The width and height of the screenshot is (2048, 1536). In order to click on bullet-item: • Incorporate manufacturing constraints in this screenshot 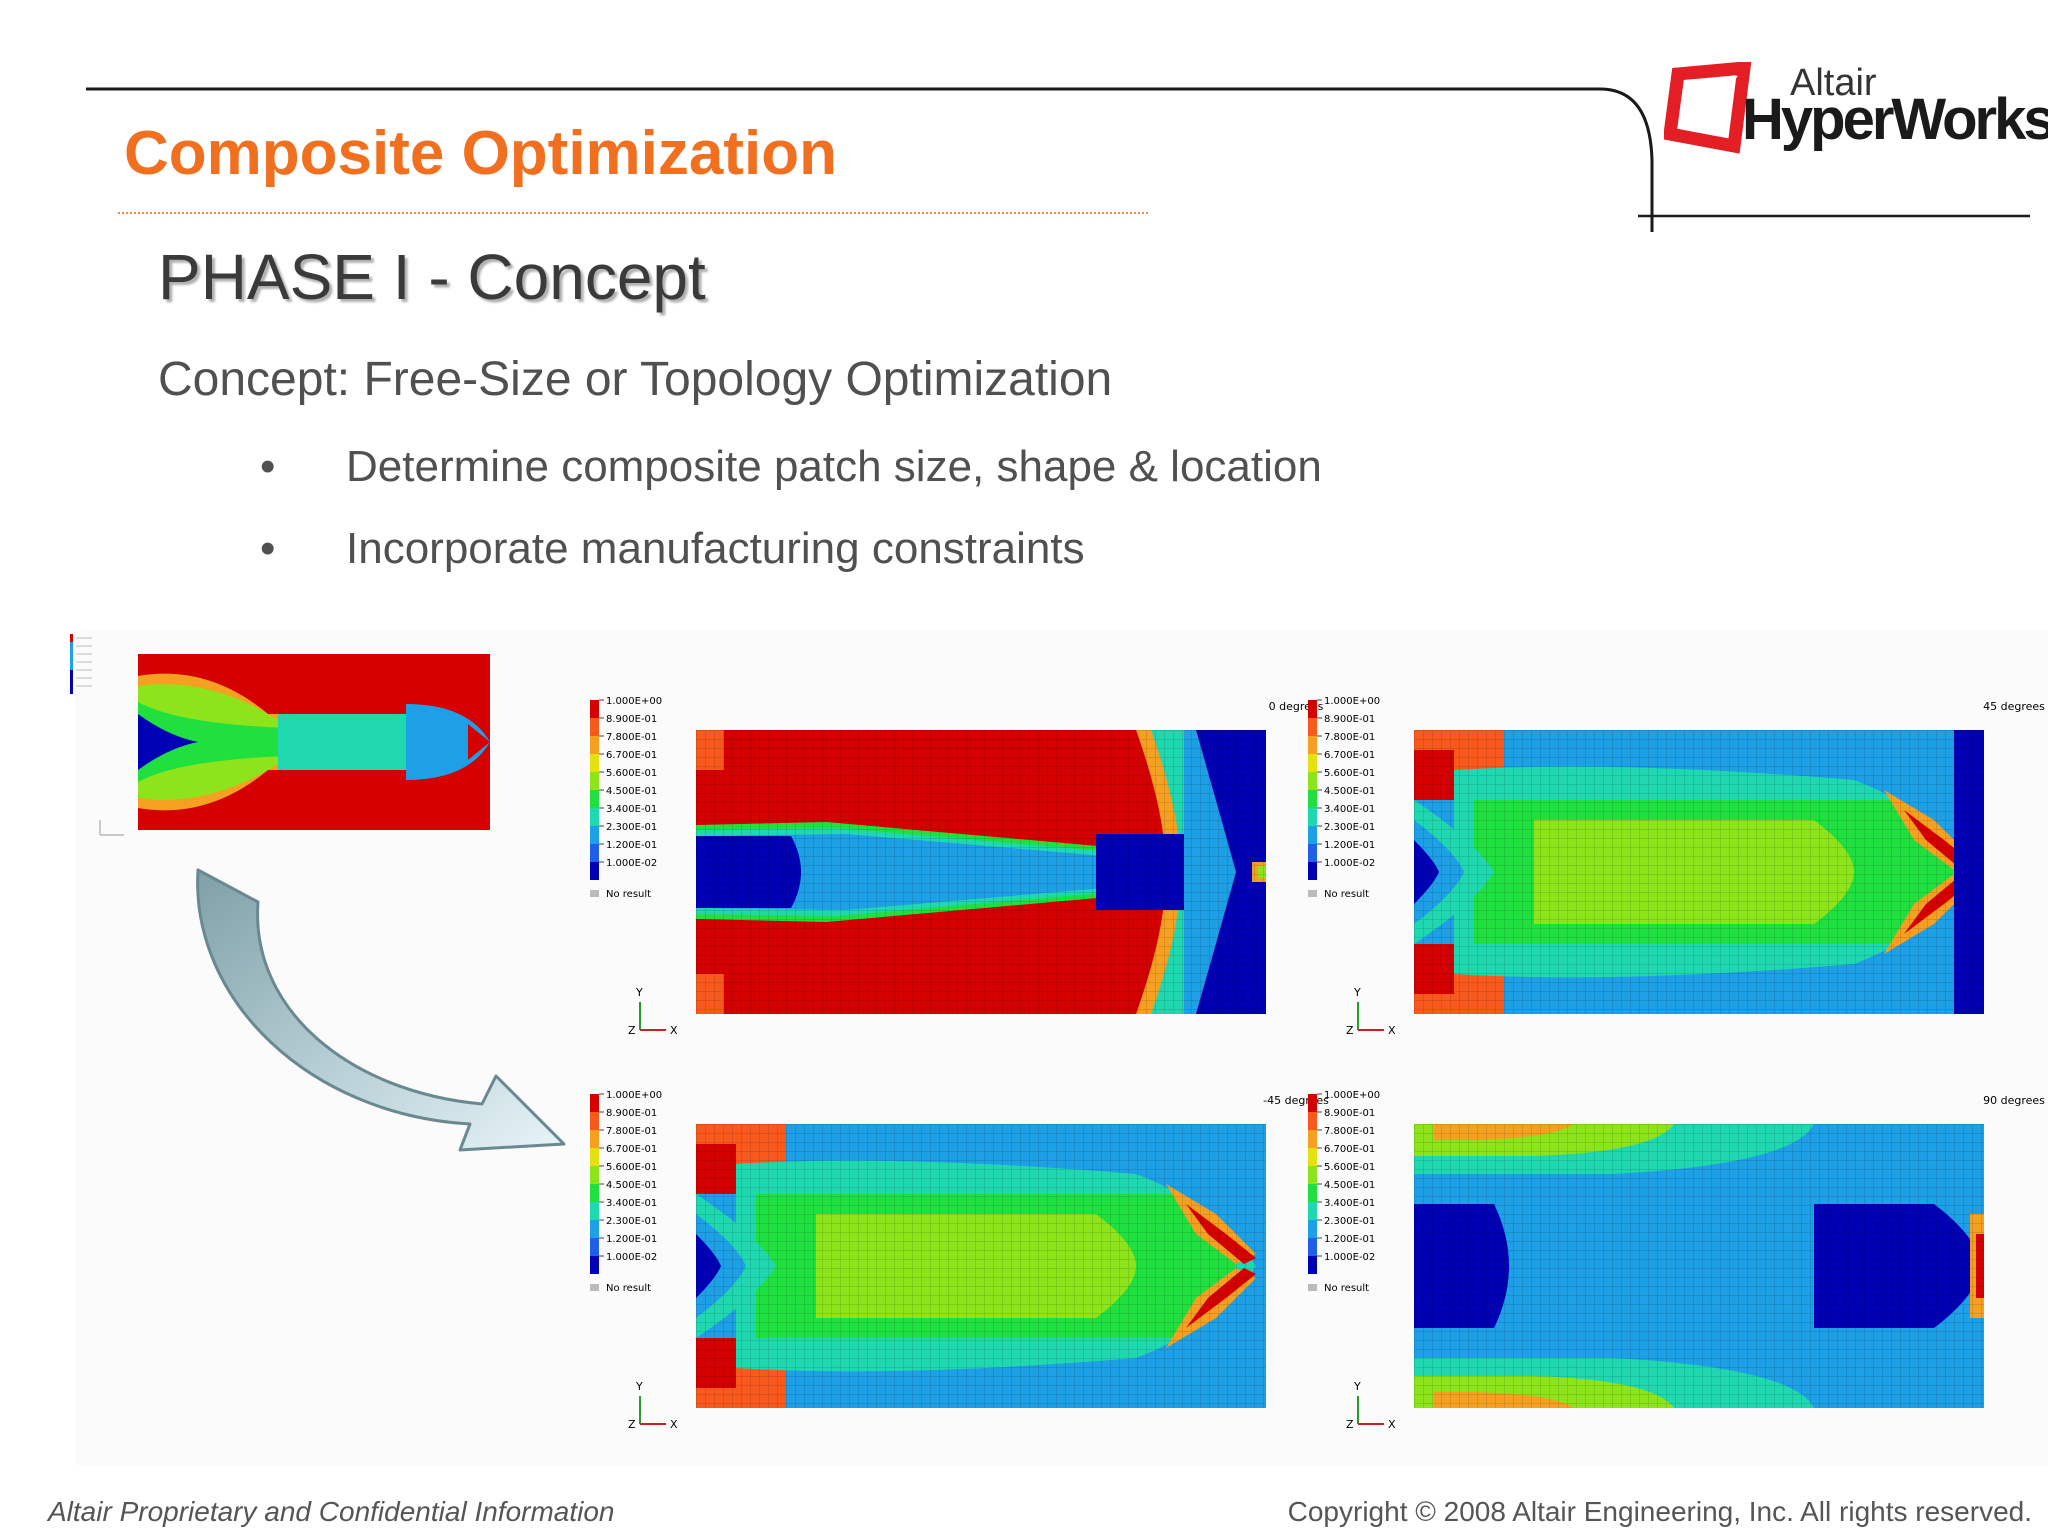, I will do `click(672, 549)`.